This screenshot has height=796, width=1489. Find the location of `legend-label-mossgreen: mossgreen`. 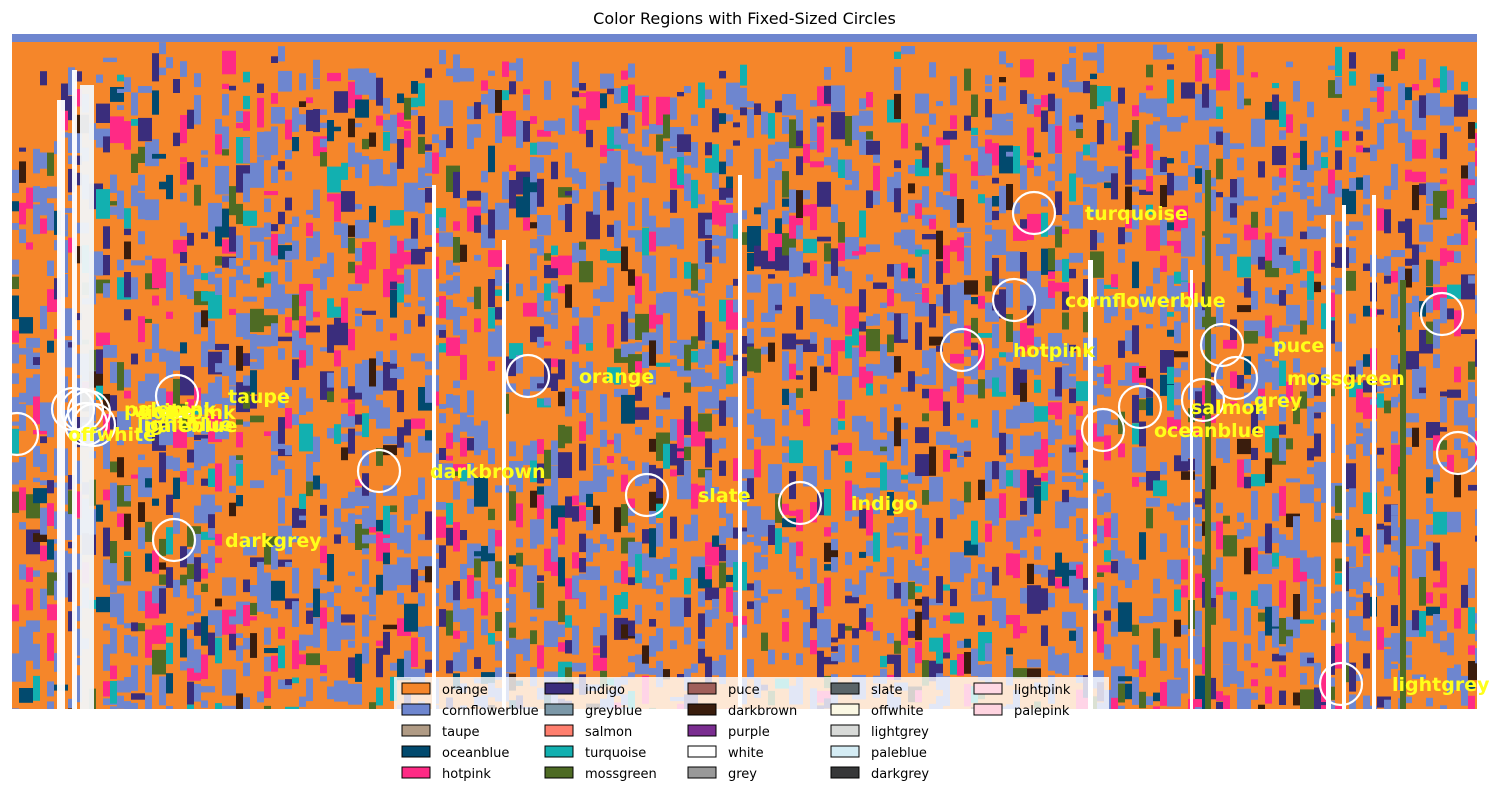

legend-label-mossgreen: mossgreen is located at coordinates (621, 774).